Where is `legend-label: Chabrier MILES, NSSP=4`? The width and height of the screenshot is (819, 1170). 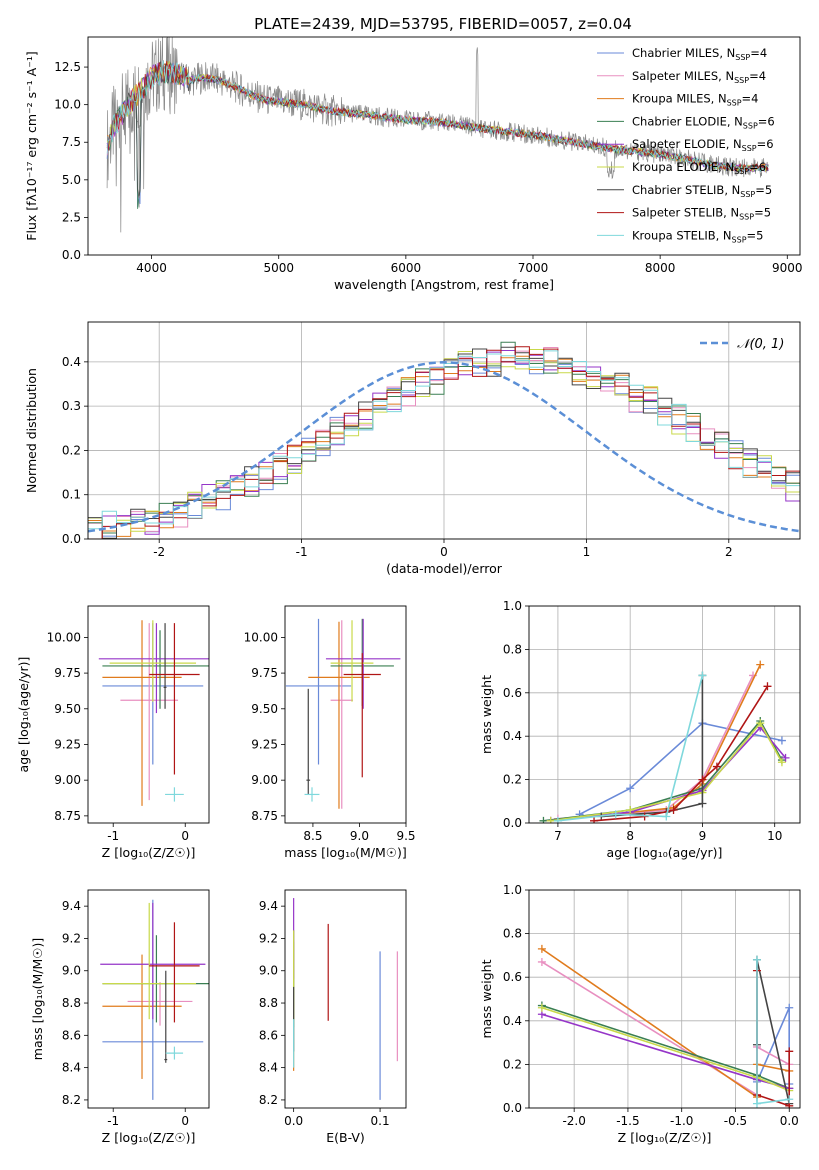
legend-label: Chabrier MILES, NSSP=4 is located at coordinates (699, 54).